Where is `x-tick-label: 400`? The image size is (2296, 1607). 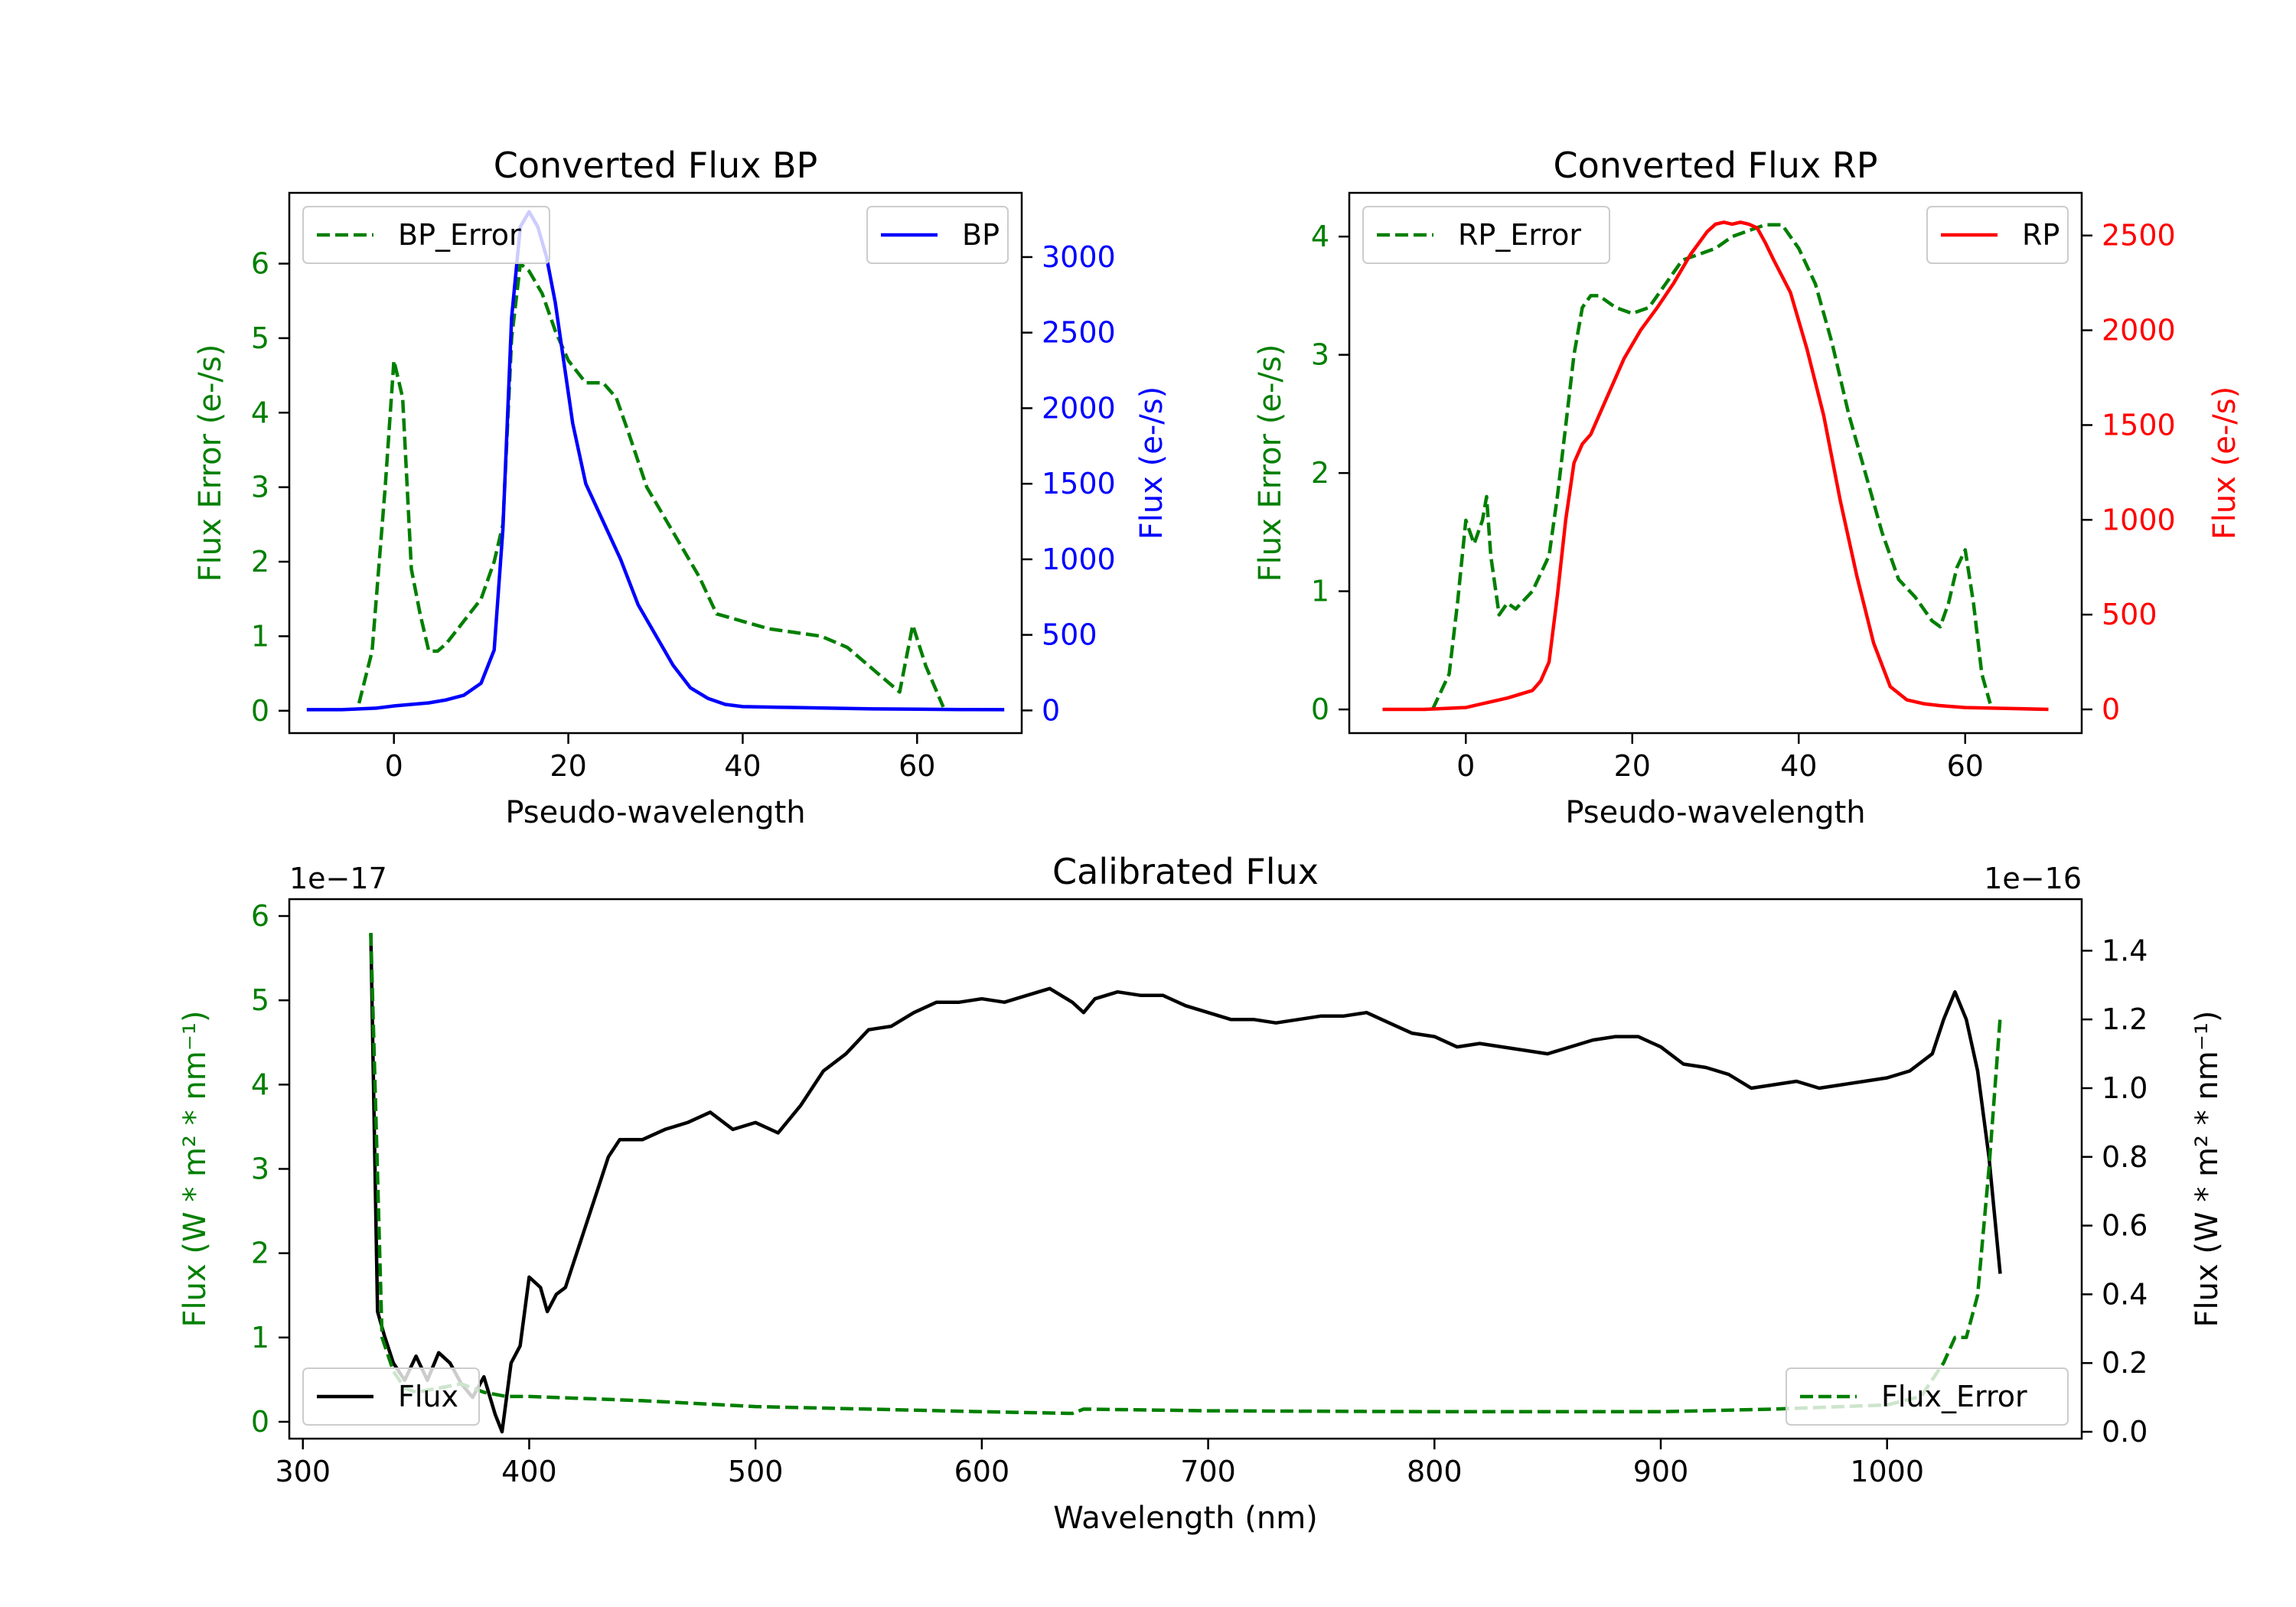
x-tick-label: 400 is located at coordinates (529, 1471).